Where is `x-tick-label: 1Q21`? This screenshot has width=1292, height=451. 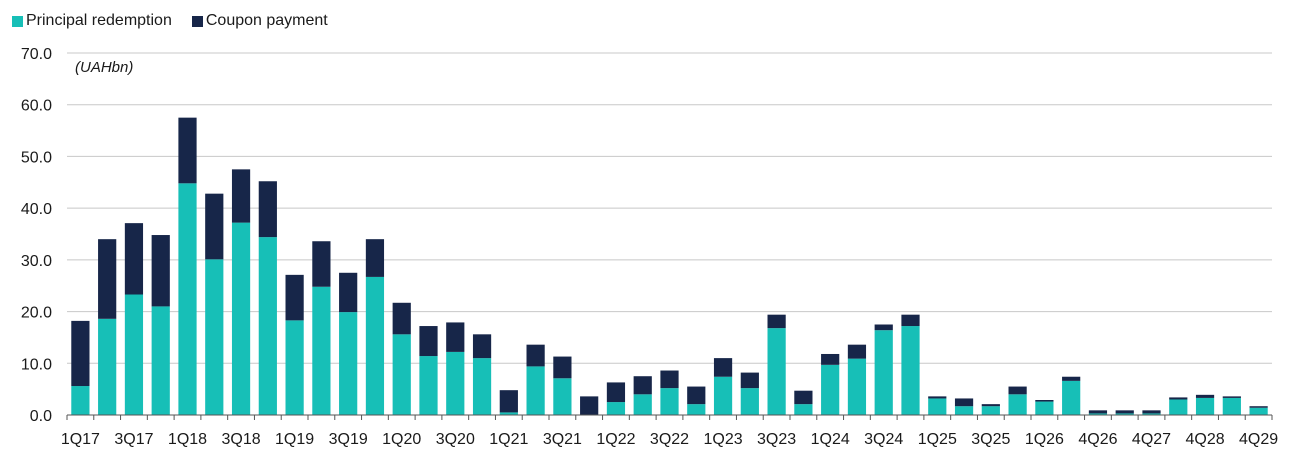
x-tick-label: 1Q21 is located at coordinates (508, 439).